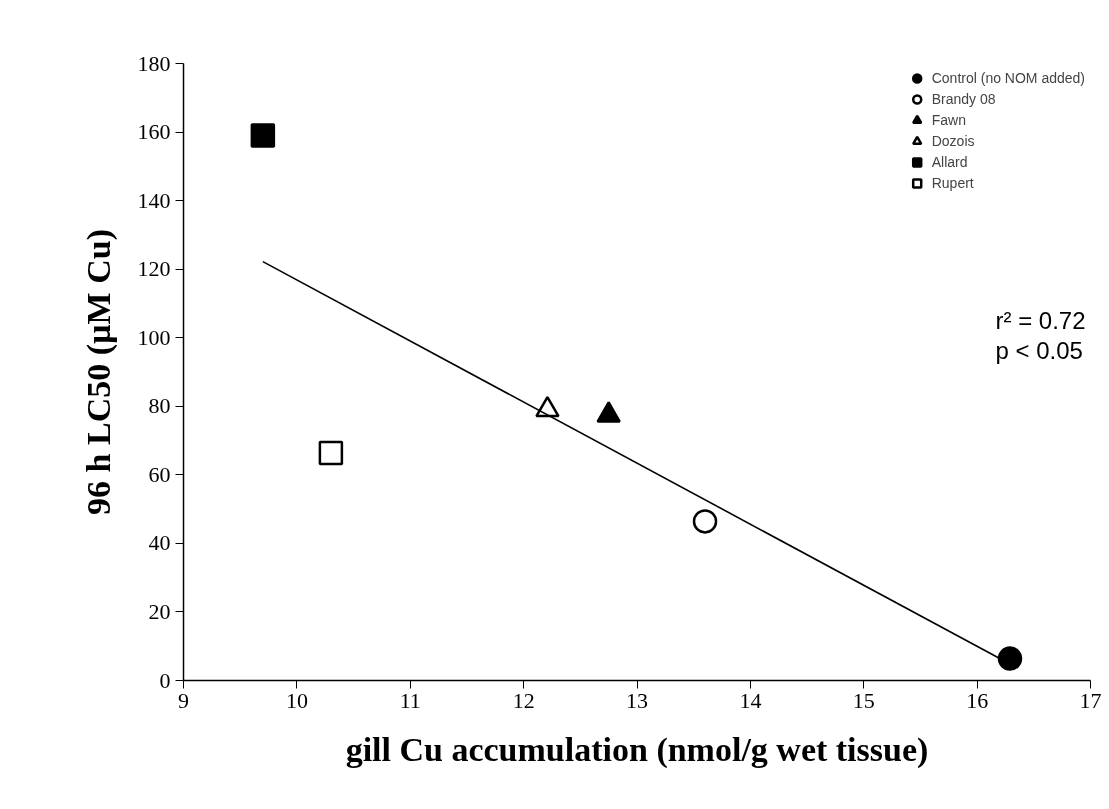 This screenshot has height=809, width=1109. What do you see at coordinates (154, 132) in the screenshot?
I see `y-tick-label: 160` at bounding box center [154, 132].